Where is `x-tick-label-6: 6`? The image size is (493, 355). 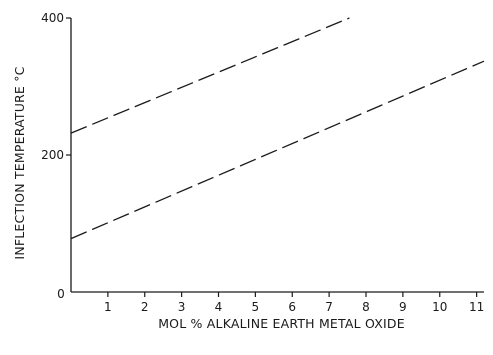 x-tick-label-6: 6 is located at coordinates (292, 307).